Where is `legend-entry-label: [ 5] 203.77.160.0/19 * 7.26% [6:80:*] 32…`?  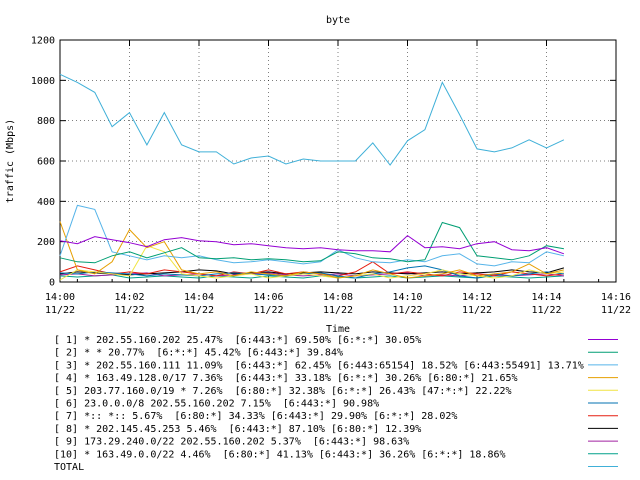 legend-entry-label: [ 5] 203.77.160.0/19 * 7.26% [6:80:*] 32… is located at coordinates (283, 391).